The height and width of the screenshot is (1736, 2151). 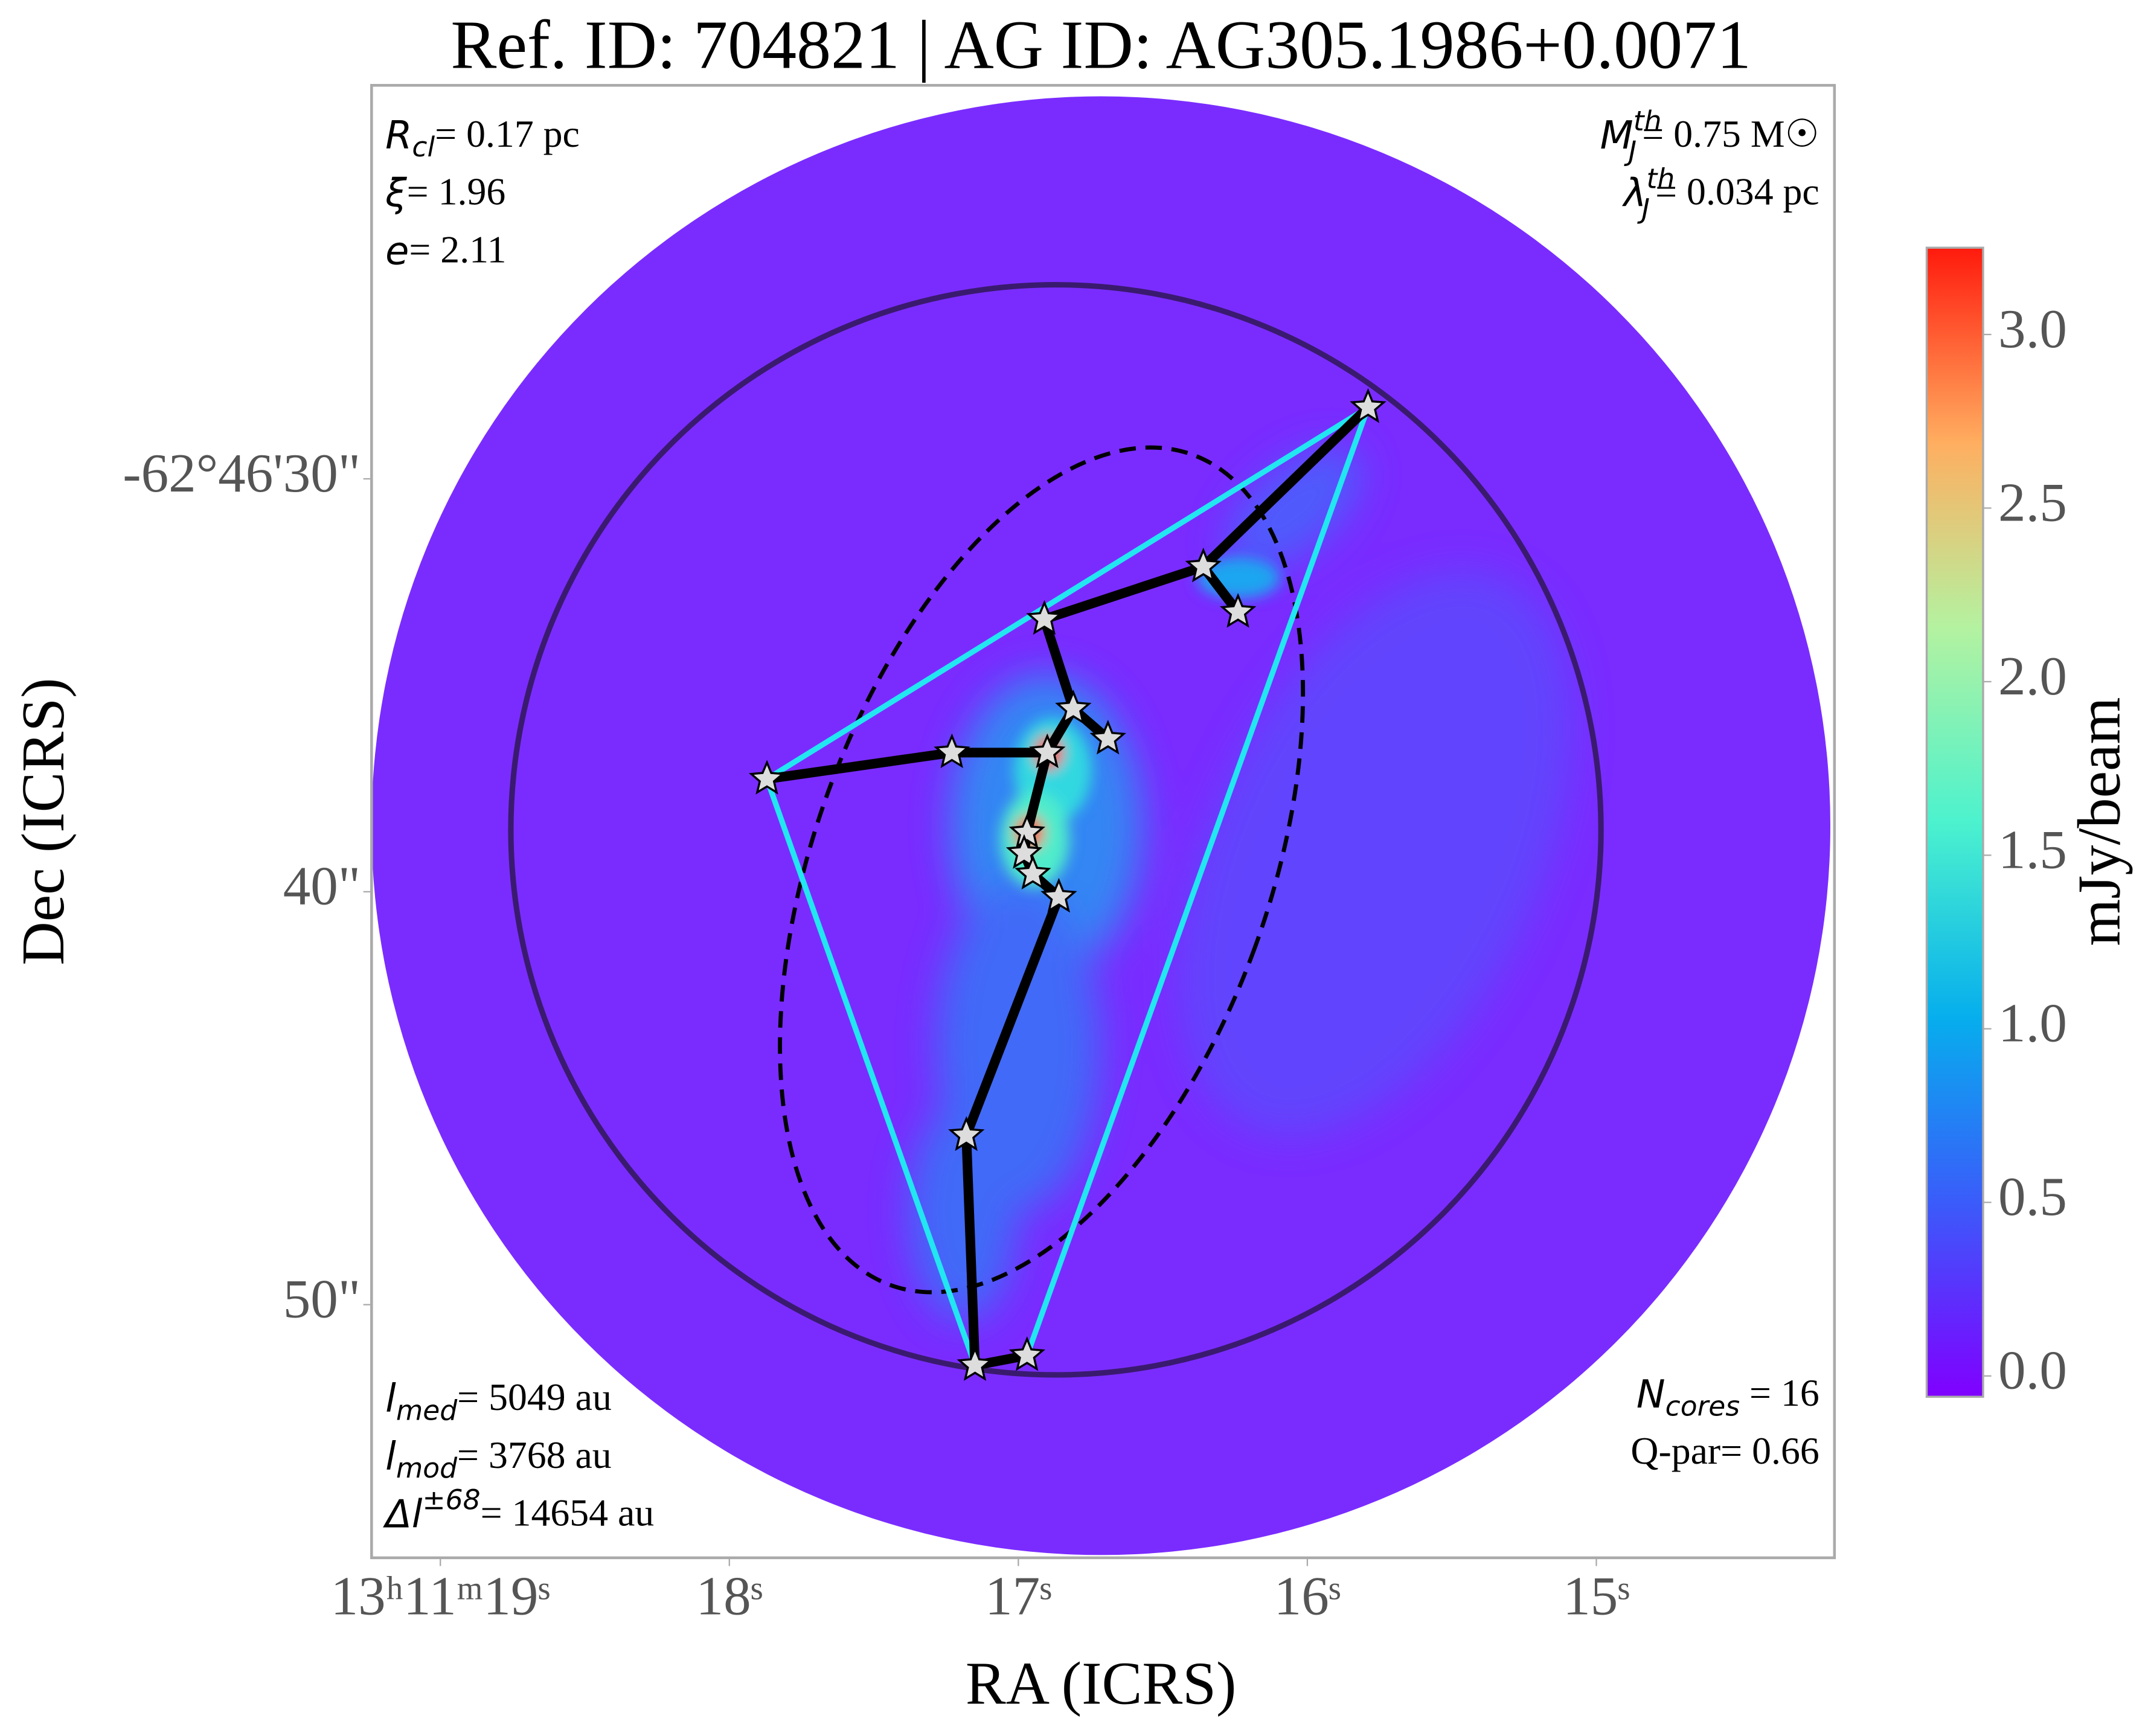 What do you see at coordinates (2032, 502) in the screenshot?
I see `colorbar-tick-label: 2.5` at bounding box center [2032, 502].